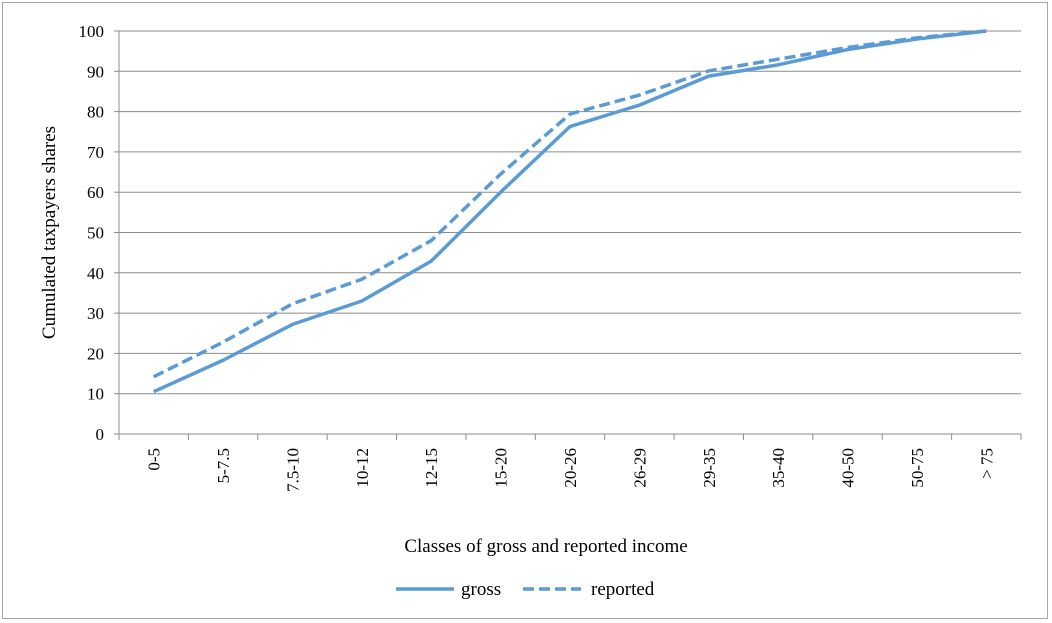 The height and width of the screenshot is (623, 1052). Describe the element at coordinates (95, 233) in the screenshot. I see `y-tick-label: 50` at that location.